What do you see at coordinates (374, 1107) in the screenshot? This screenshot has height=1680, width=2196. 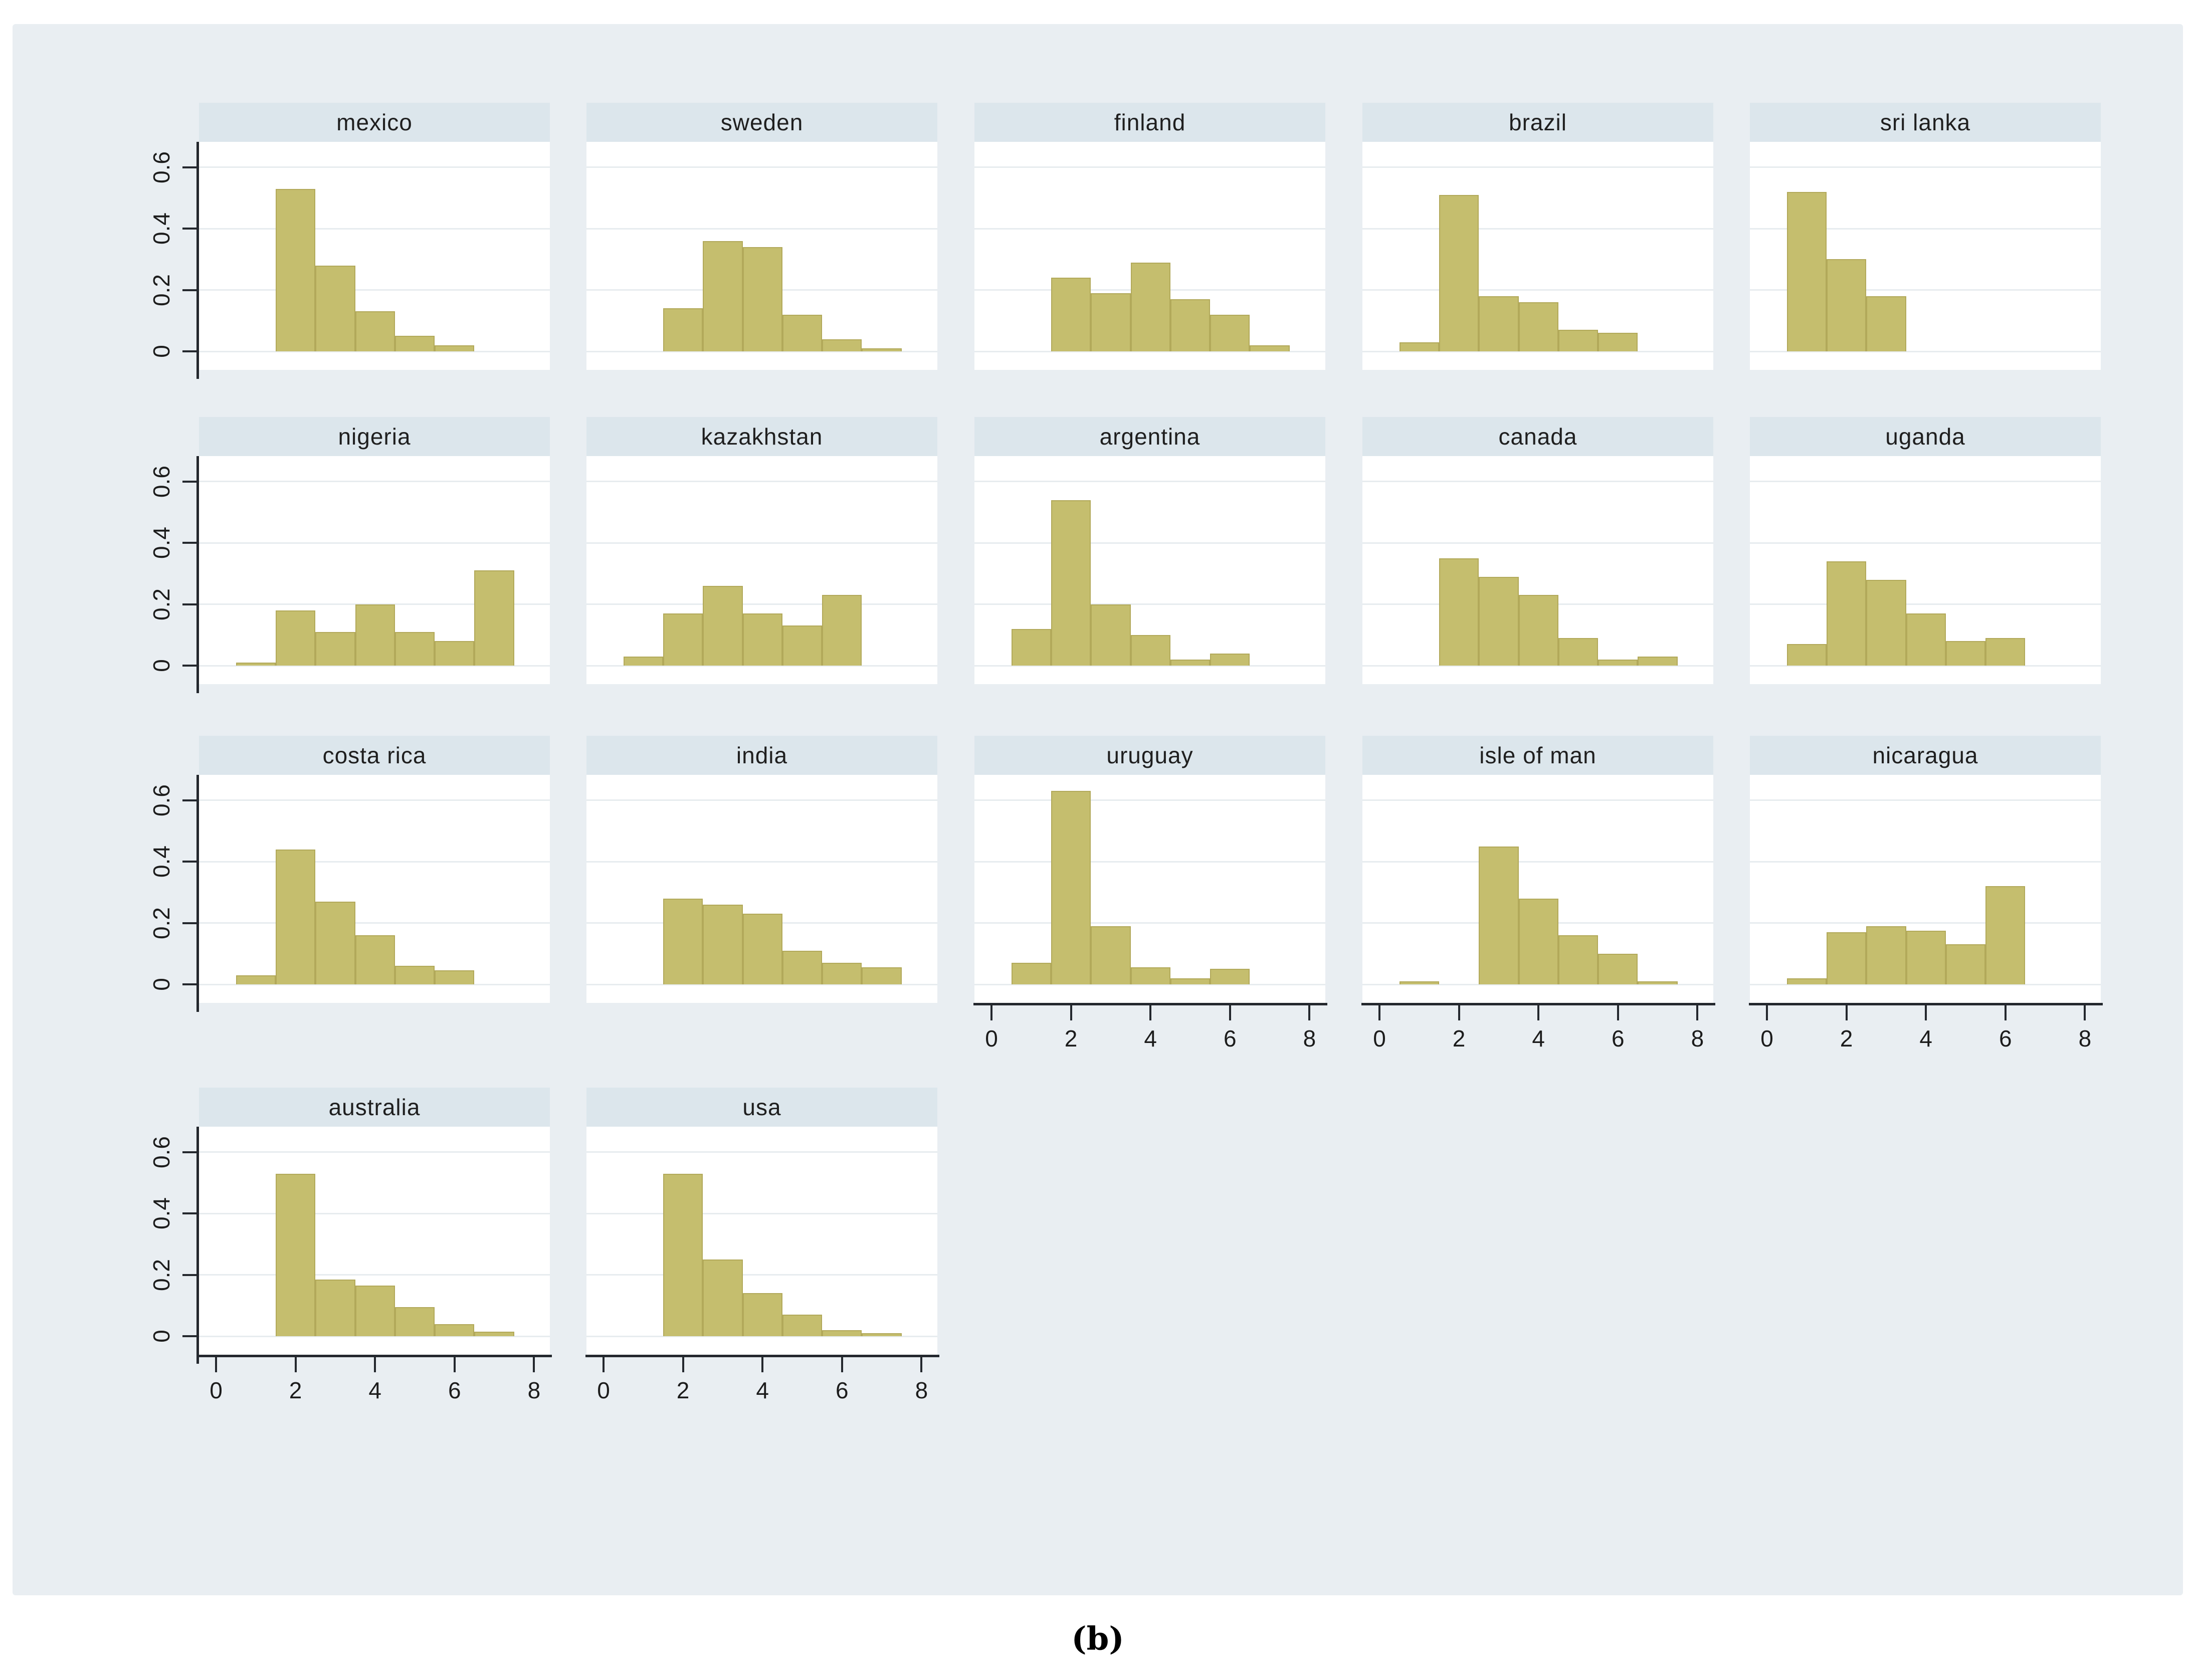 I see `panel-header: australia` at bounding box center [374, 1107].